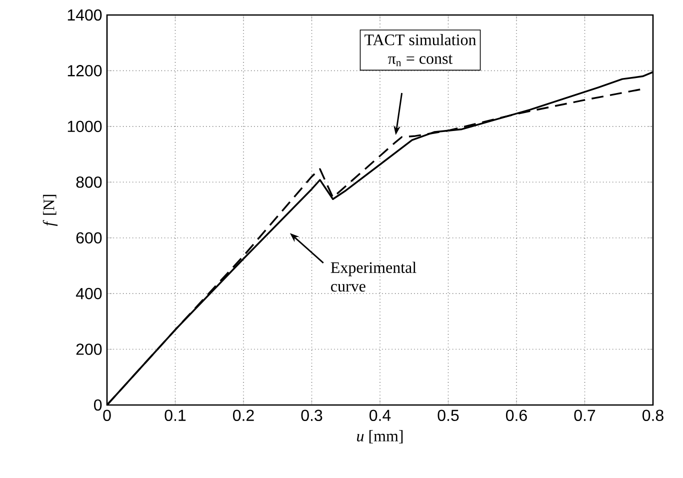 This screenshot has height=478, width=683. I want to click on annotation: Experimental curve, so click(373, 277).